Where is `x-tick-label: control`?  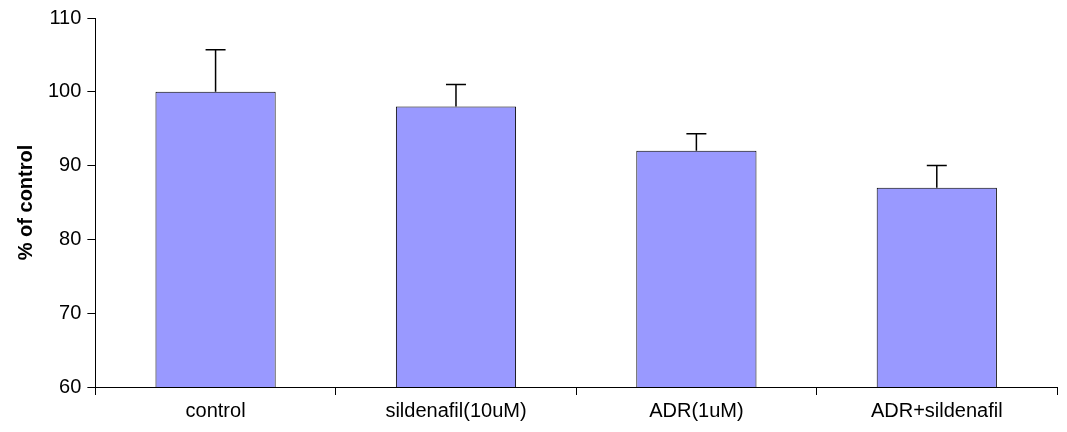
x-tick-label: control is located at coordinates (215, 409).